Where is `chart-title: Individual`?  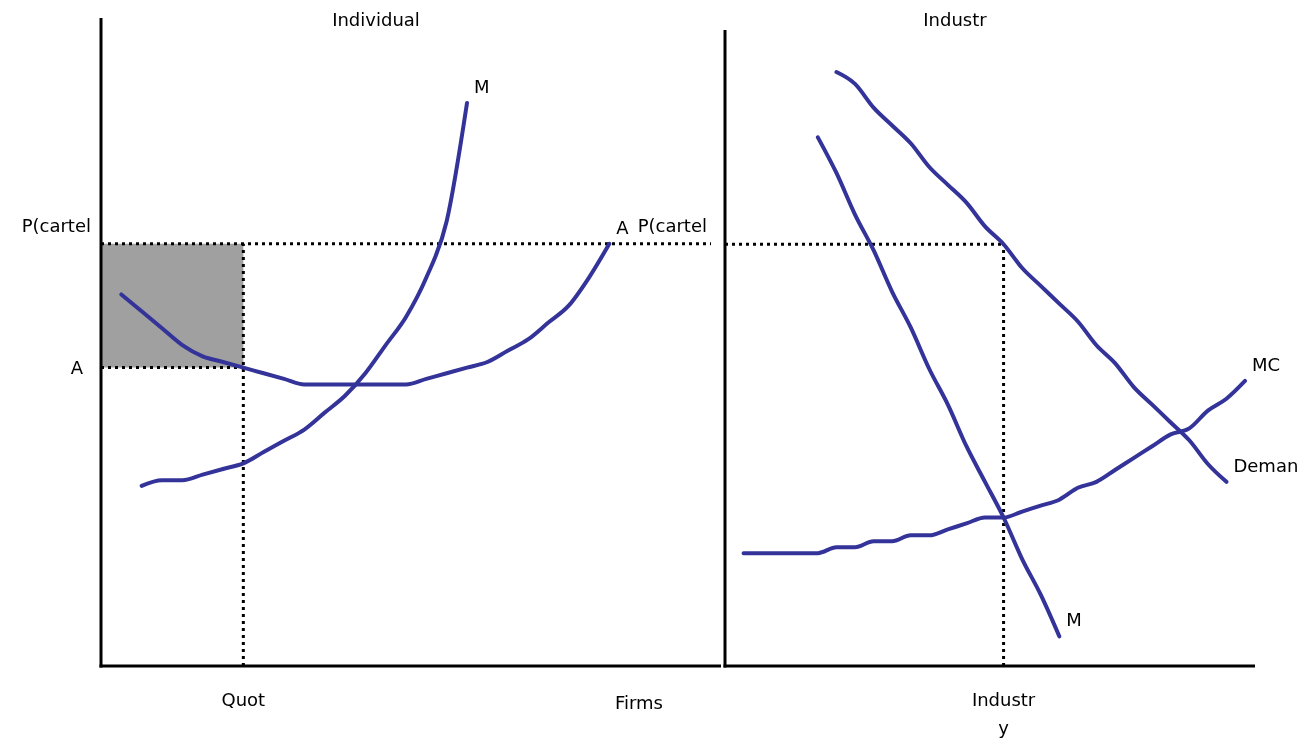
chart-title: Individual is located at coordinates (376, 19).